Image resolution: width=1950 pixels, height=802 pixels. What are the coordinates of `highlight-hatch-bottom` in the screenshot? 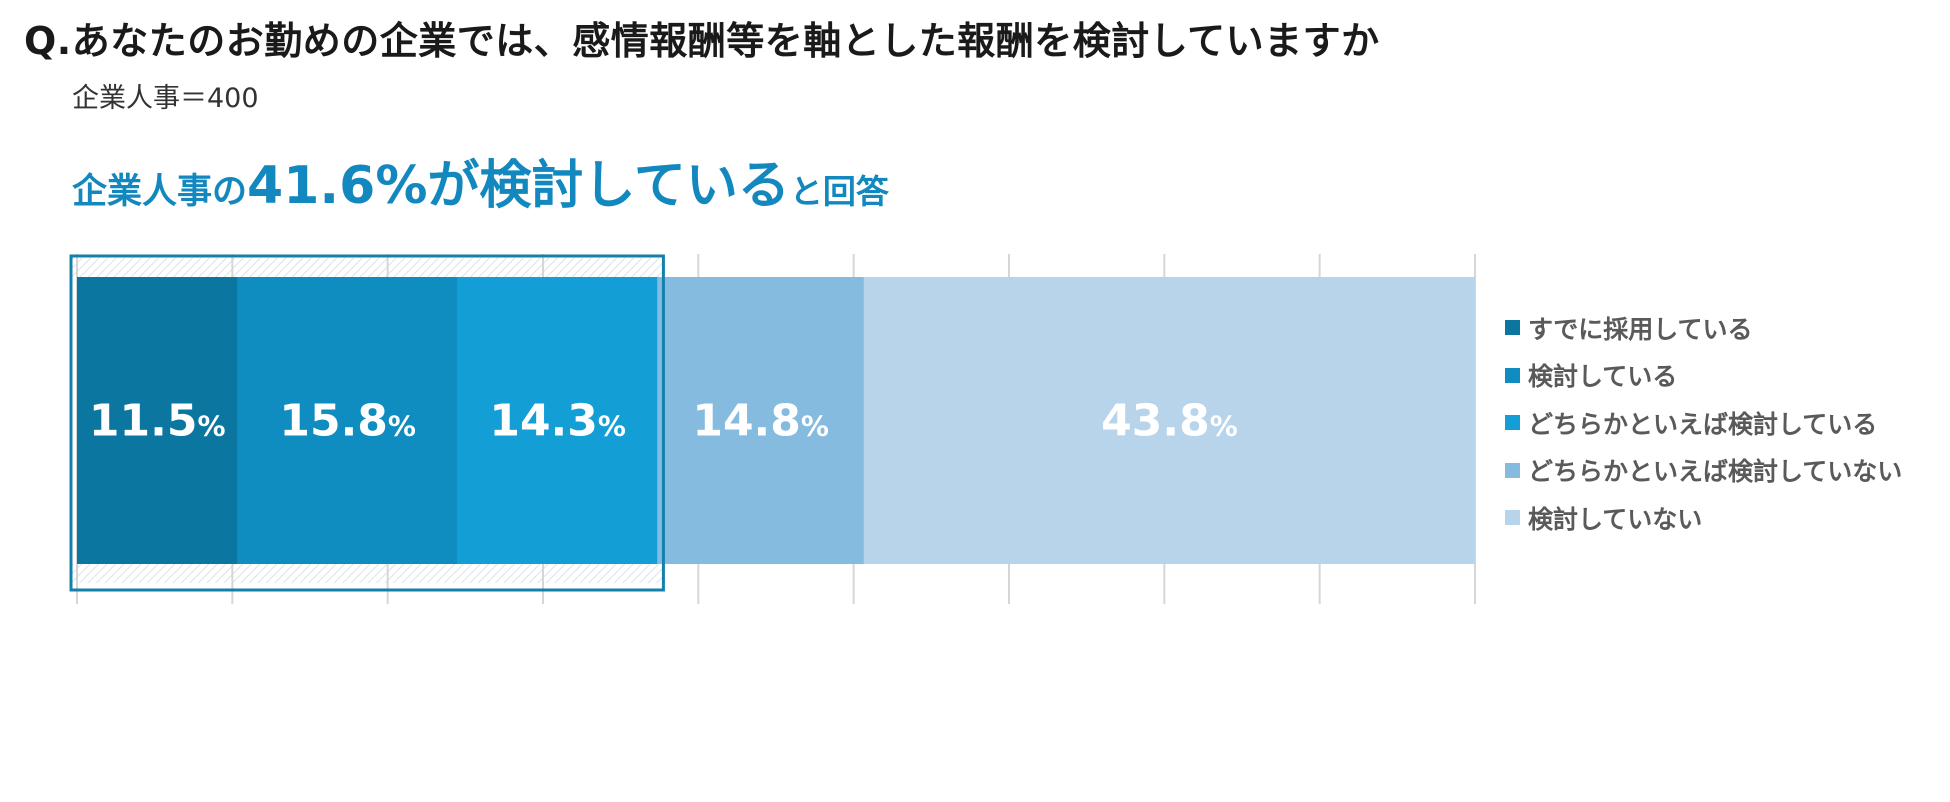 It's located at (368, 573).